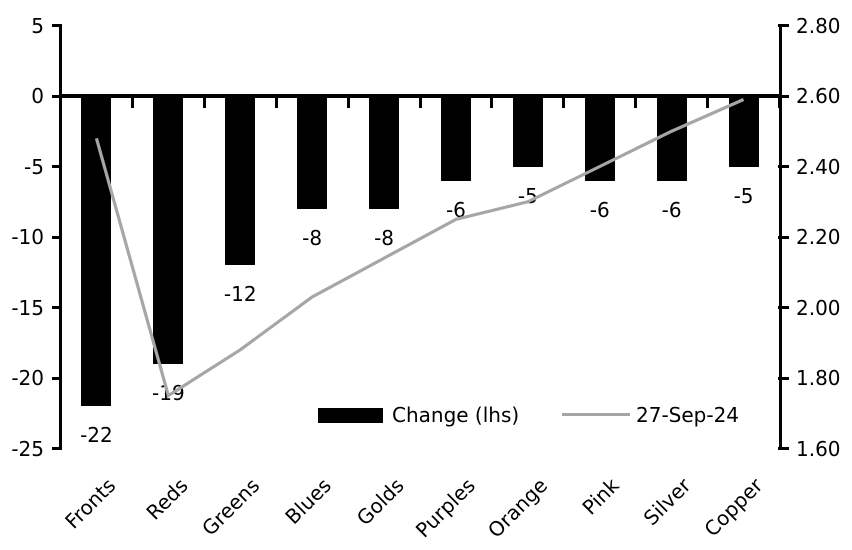 The image size is (852, 550). I want to click on x-label-copper: Copper, so click(733, 507).